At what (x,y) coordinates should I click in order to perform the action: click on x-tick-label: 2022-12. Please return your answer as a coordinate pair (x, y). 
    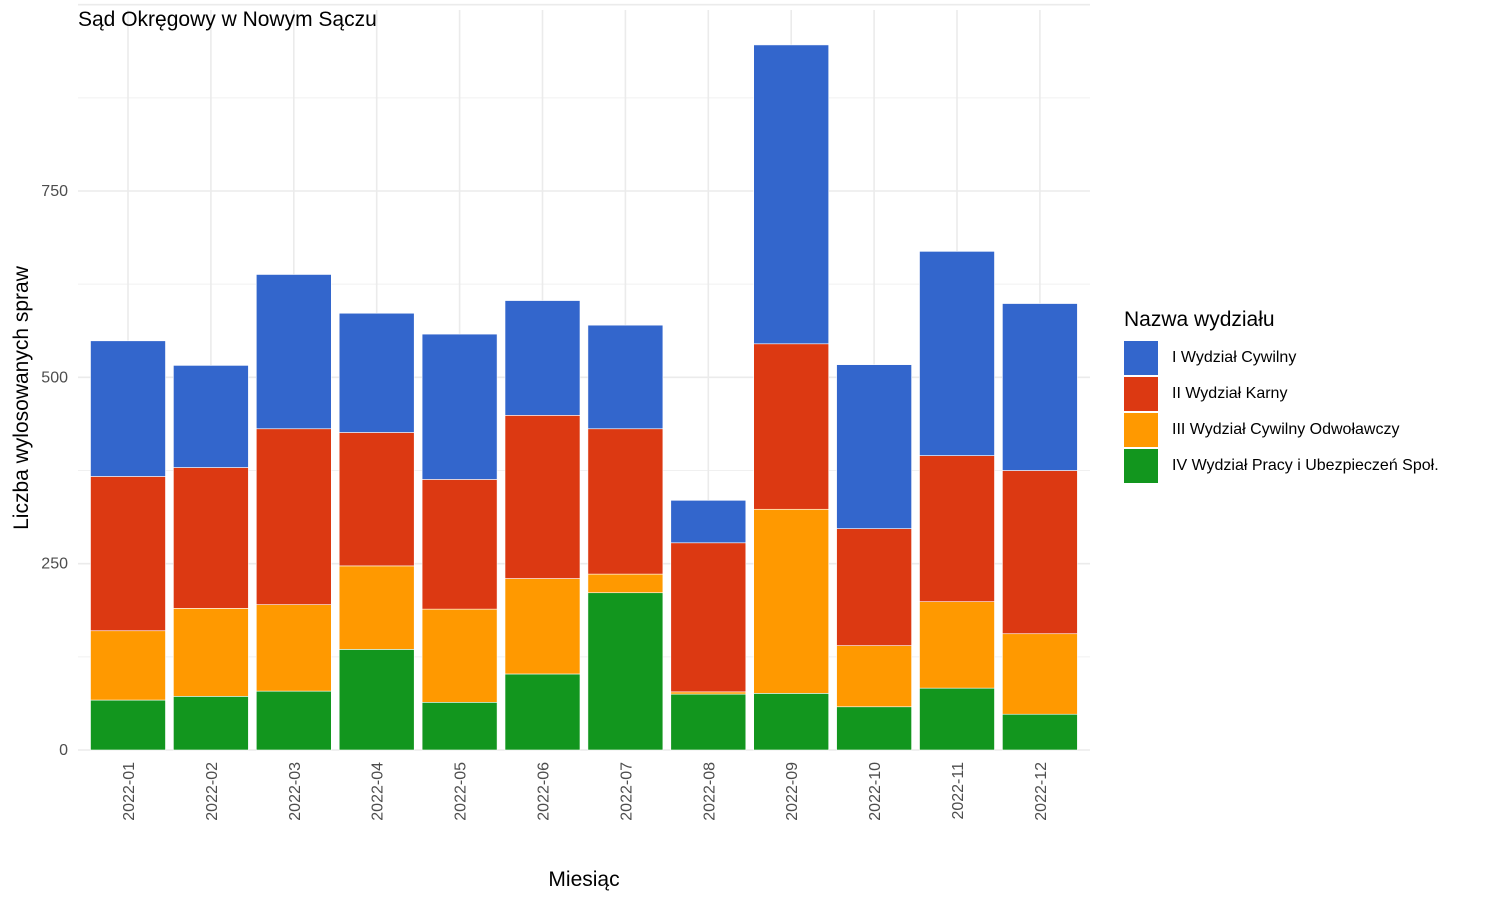
    Looking at the image, I should click on (1041, 791).